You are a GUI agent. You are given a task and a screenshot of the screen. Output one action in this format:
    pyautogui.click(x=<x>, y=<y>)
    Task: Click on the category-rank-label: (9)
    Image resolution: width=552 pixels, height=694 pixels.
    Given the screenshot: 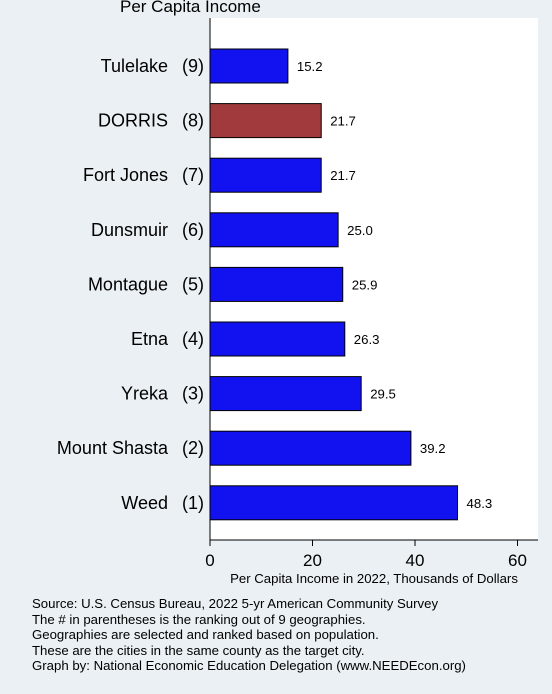 What is the action you would take?
    pyautogui.click(x=193, y=66)
    